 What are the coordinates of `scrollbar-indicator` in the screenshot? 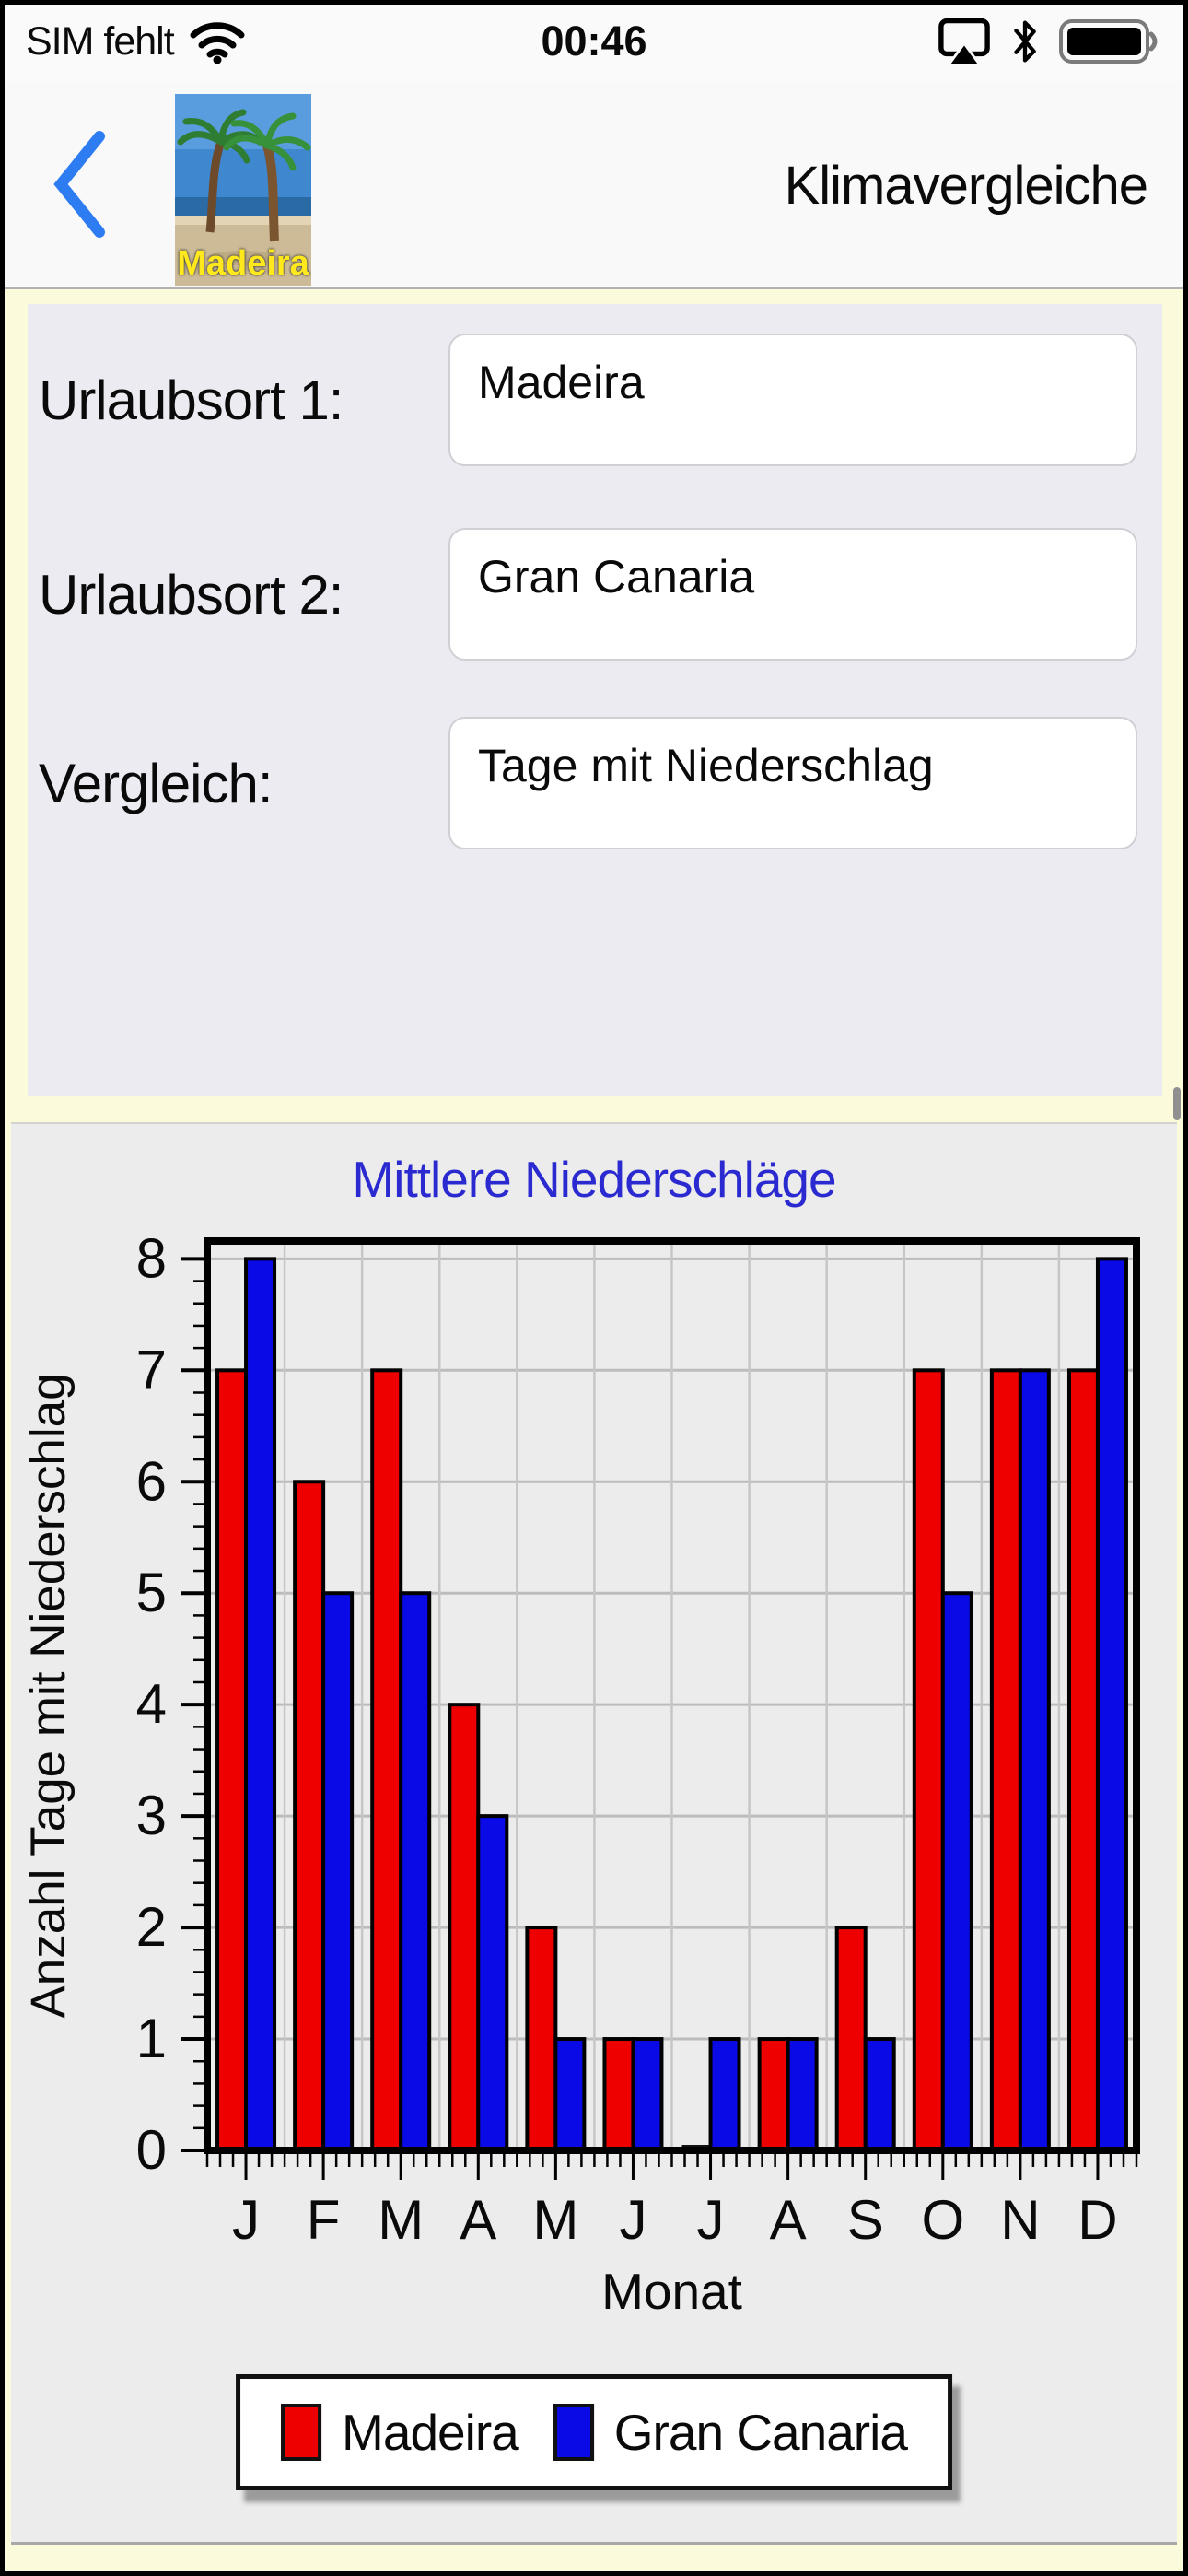 It's located at (1177, 1103).